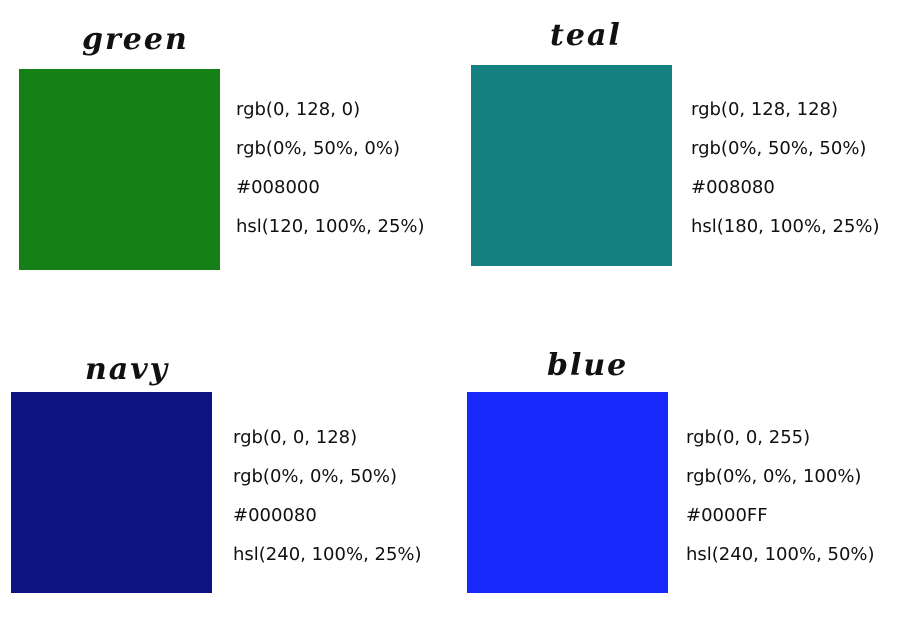 This screenshot has width=906, height=622. What do you see at coordinates (318, 148) in the screenshot?
I see `rgb-percent-value: rgb(0%, 50%, 0%)` at bounding box center [318, 148].